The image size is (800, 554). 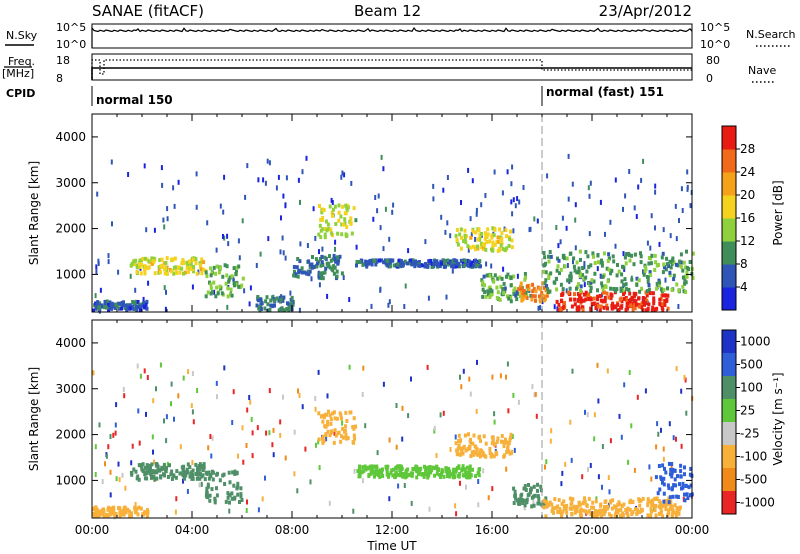 I want to click on nsearch-tick-bottom: 10^0, so click(x=715, y=44).